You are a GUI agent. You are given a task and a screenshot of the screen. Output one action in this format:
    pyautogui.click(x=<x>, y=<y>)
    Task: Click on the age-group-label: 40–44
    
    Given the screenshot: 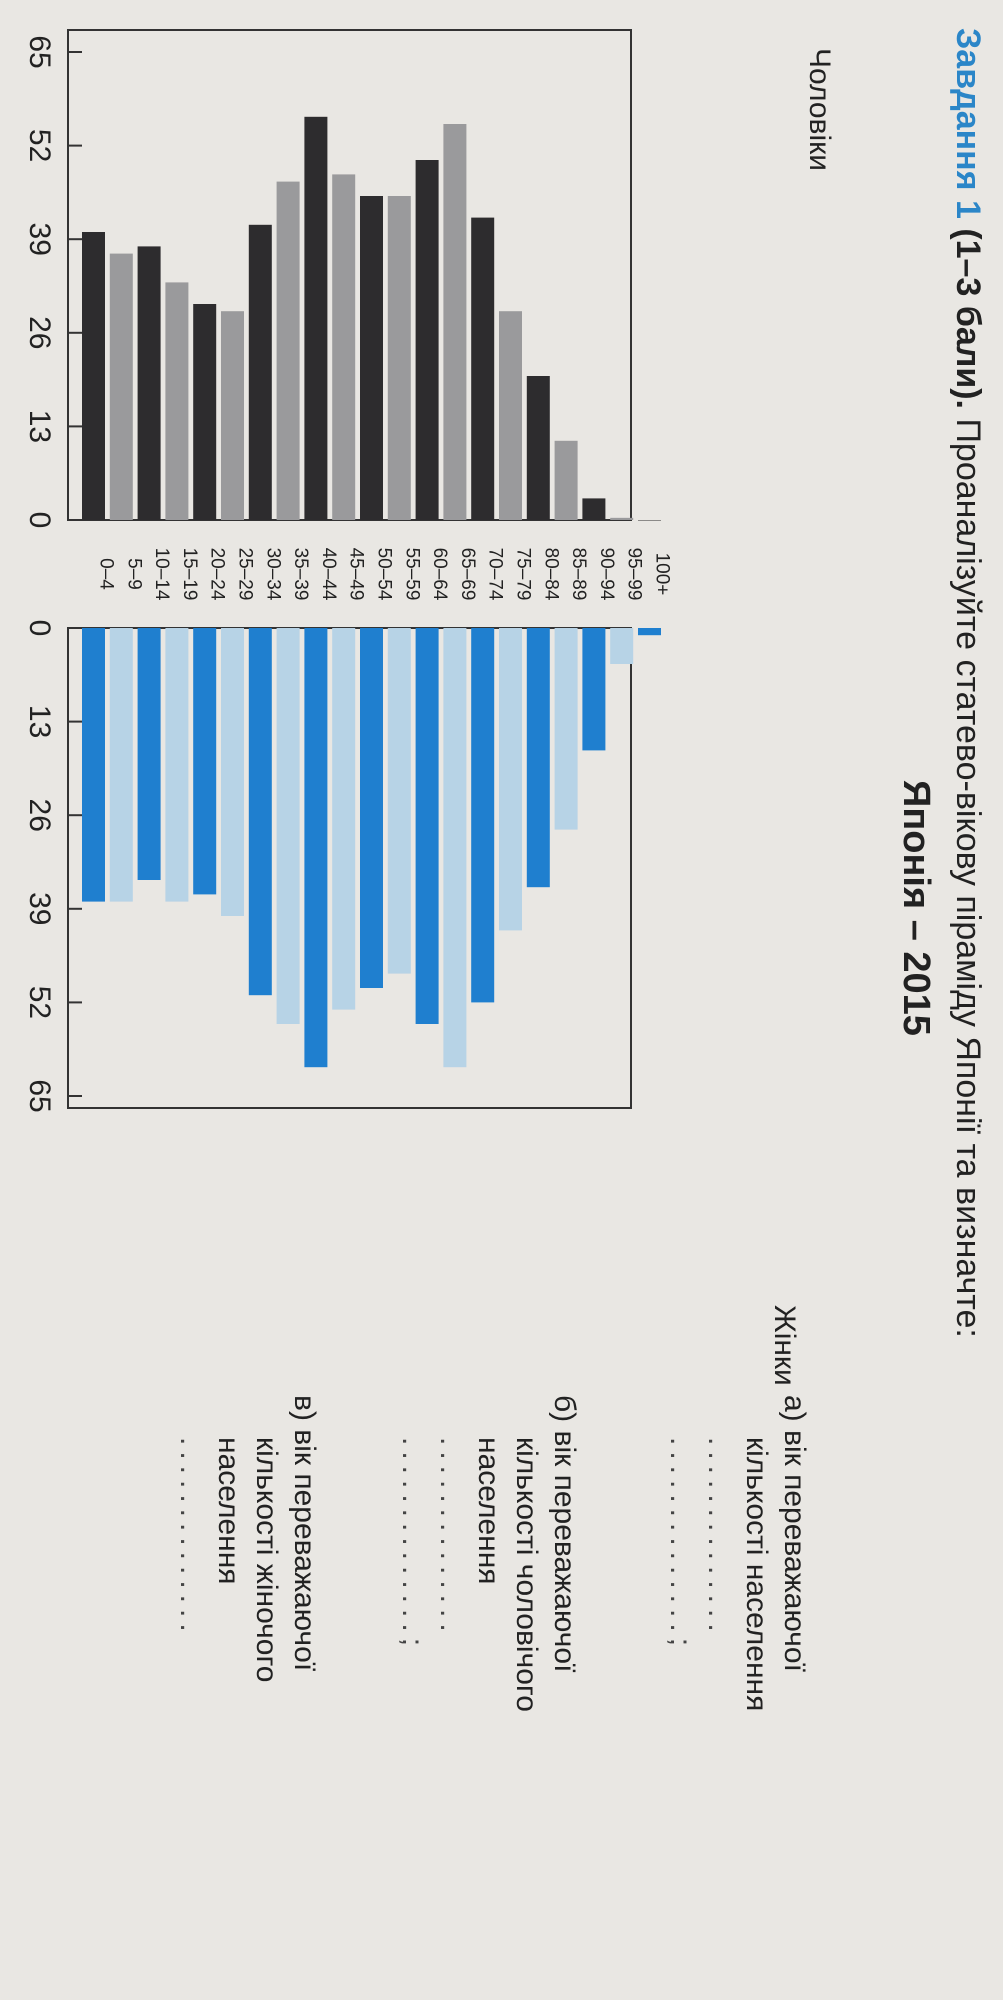 What is the action you would take?
    pyautogui.click(x=328, y=574)
    